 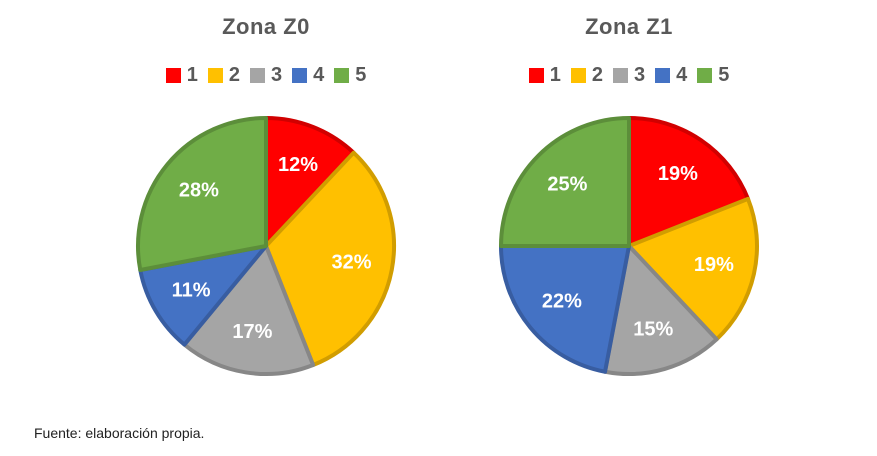 What do you see at coordinates (562, 301) in the screenshot?
I see `slice-label-4: 22%` at bounding box center [562, 301].